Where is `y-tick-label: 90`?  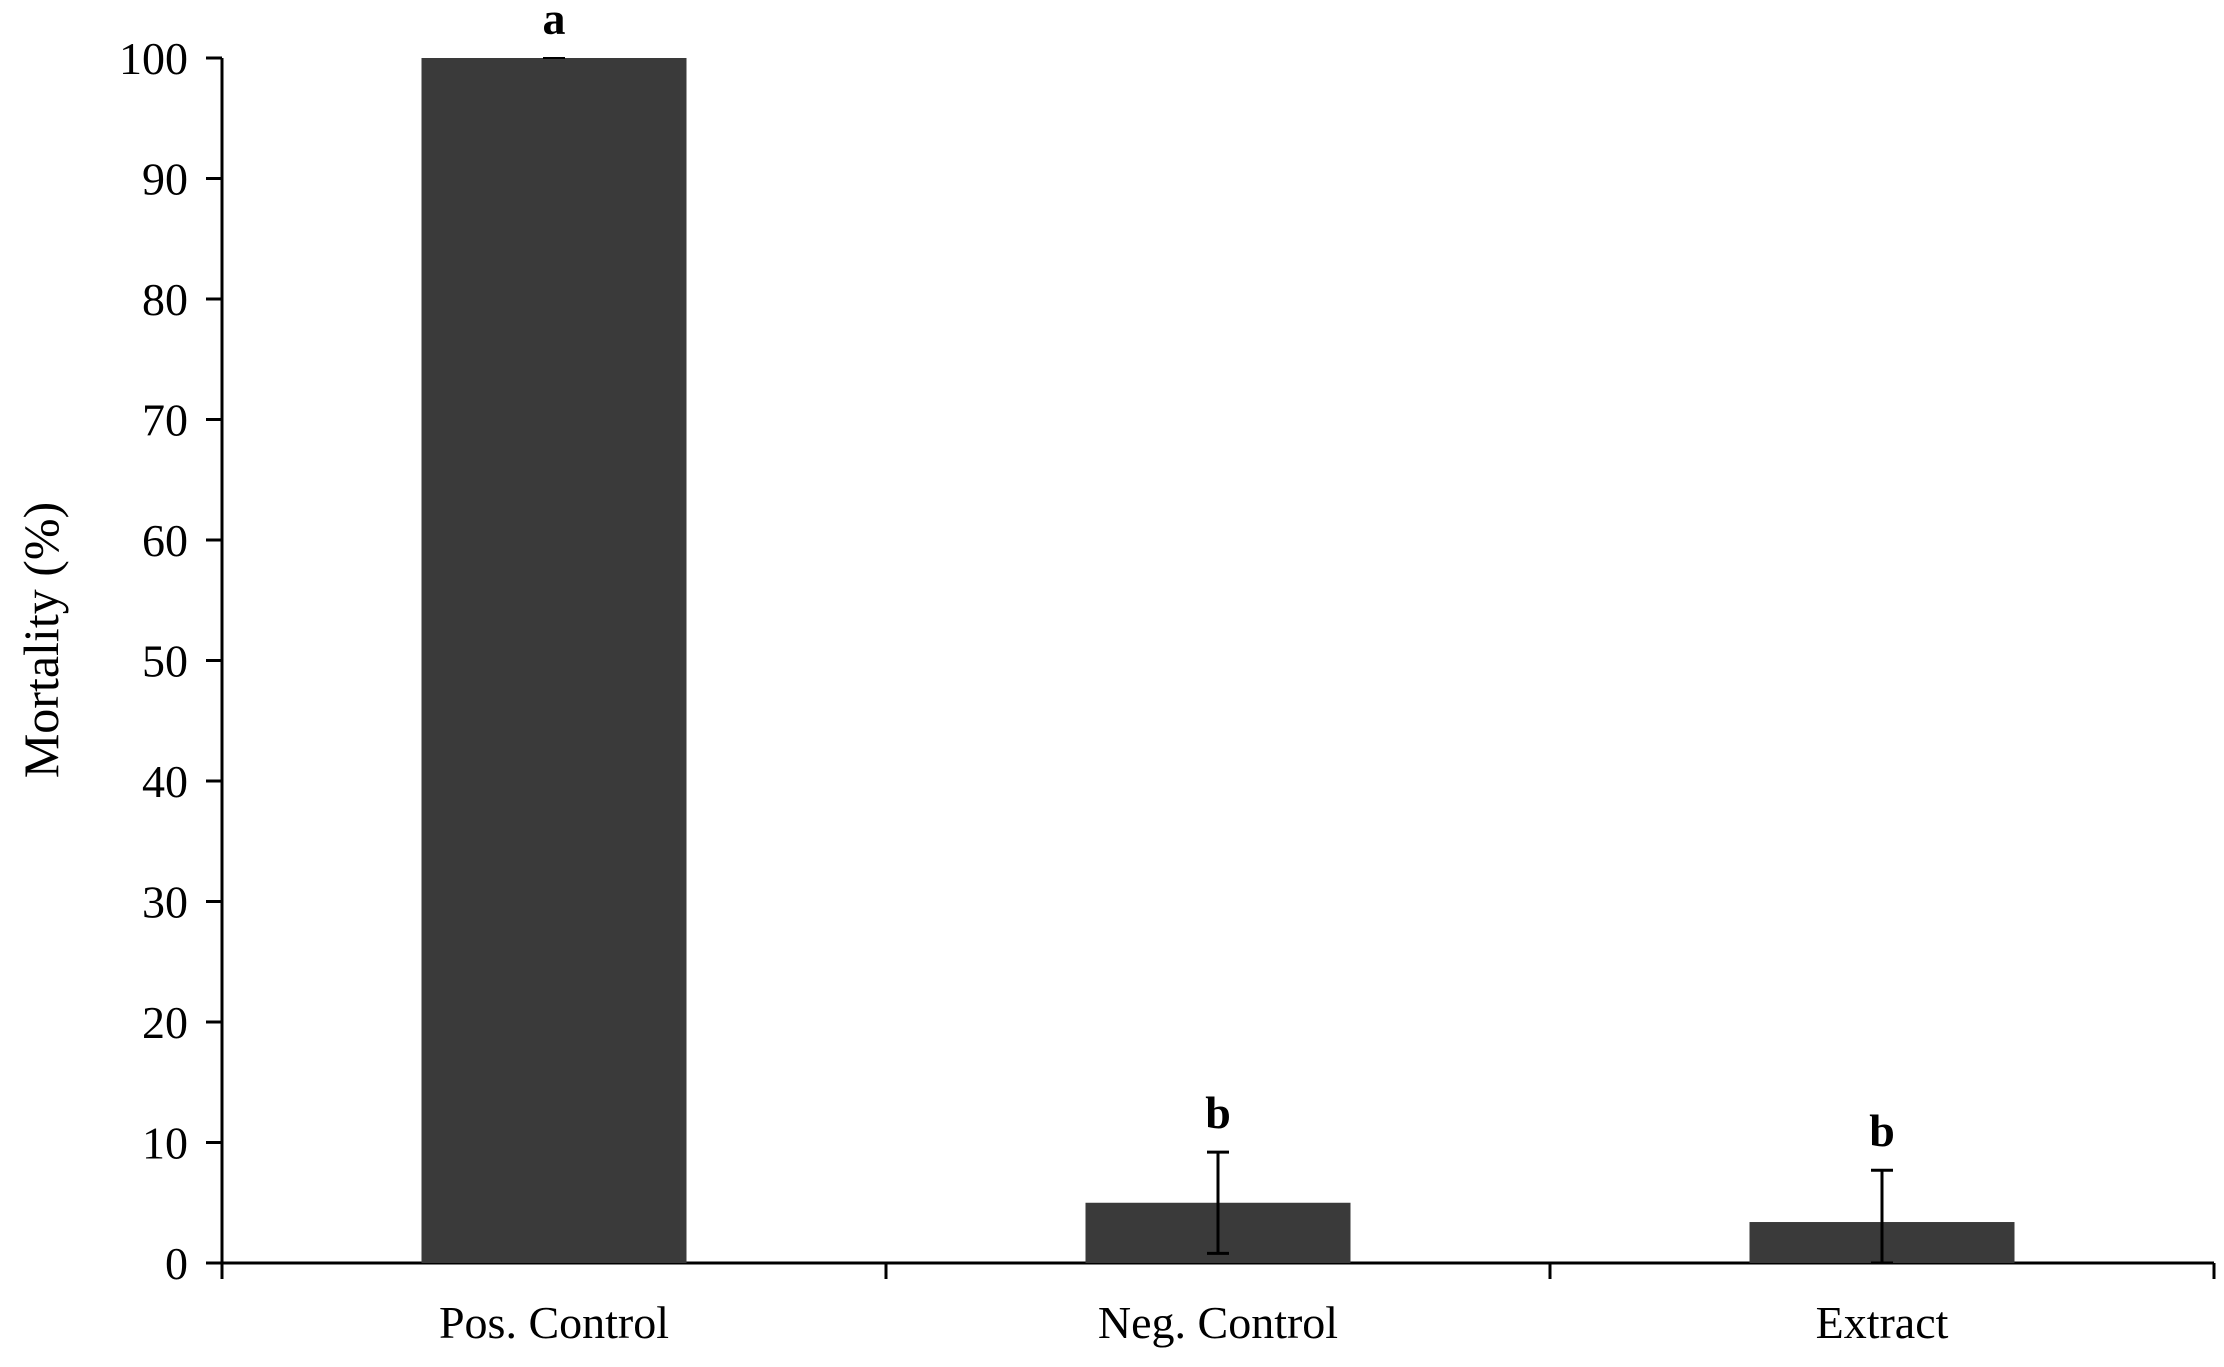 y-tick-label: 90 is located at coordinates (165, 179).